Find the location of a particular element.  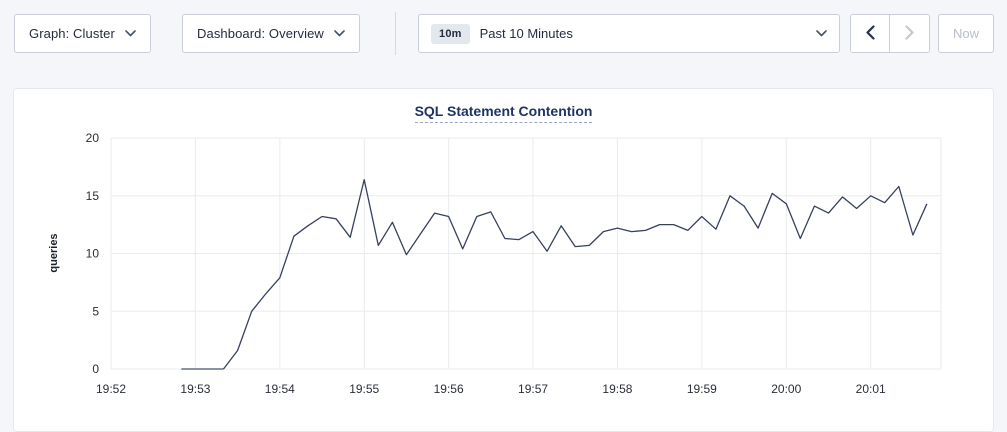

chart-title: SQL Statement Contention is located at coordinates (503, 113).